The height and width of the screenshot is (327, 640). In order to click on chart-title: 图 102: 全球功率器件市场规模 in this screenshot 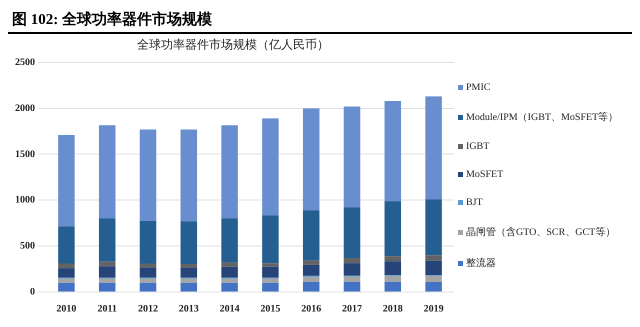, I will do `click(320, 21)`.